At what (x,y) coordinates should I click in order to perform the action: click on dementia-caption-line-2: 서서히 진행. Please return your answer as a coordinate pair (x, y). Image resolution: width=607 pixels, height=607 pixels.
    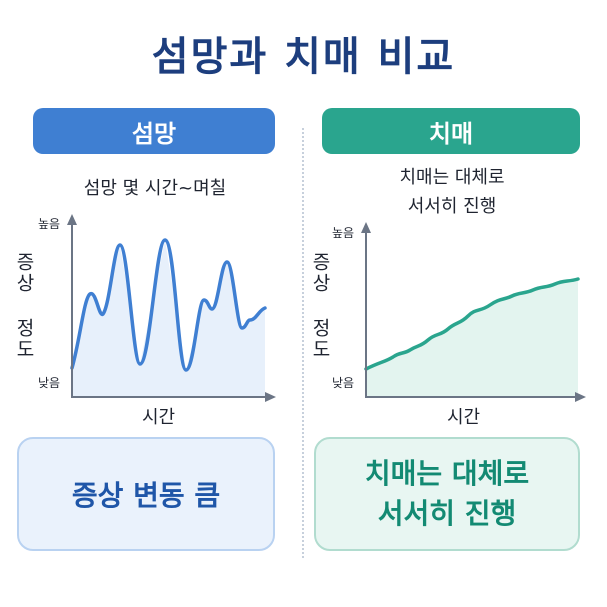
    Looking at the image, I should click on (452, 206).